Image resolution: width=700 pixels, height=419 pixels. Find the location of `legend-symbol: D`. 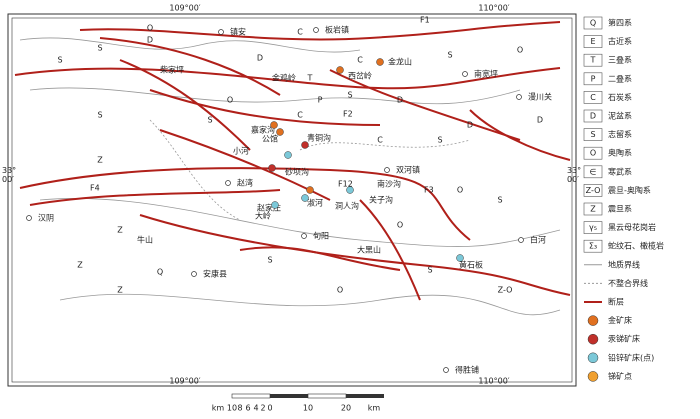

legend-symbol: D is located at coordinates (593, 116).